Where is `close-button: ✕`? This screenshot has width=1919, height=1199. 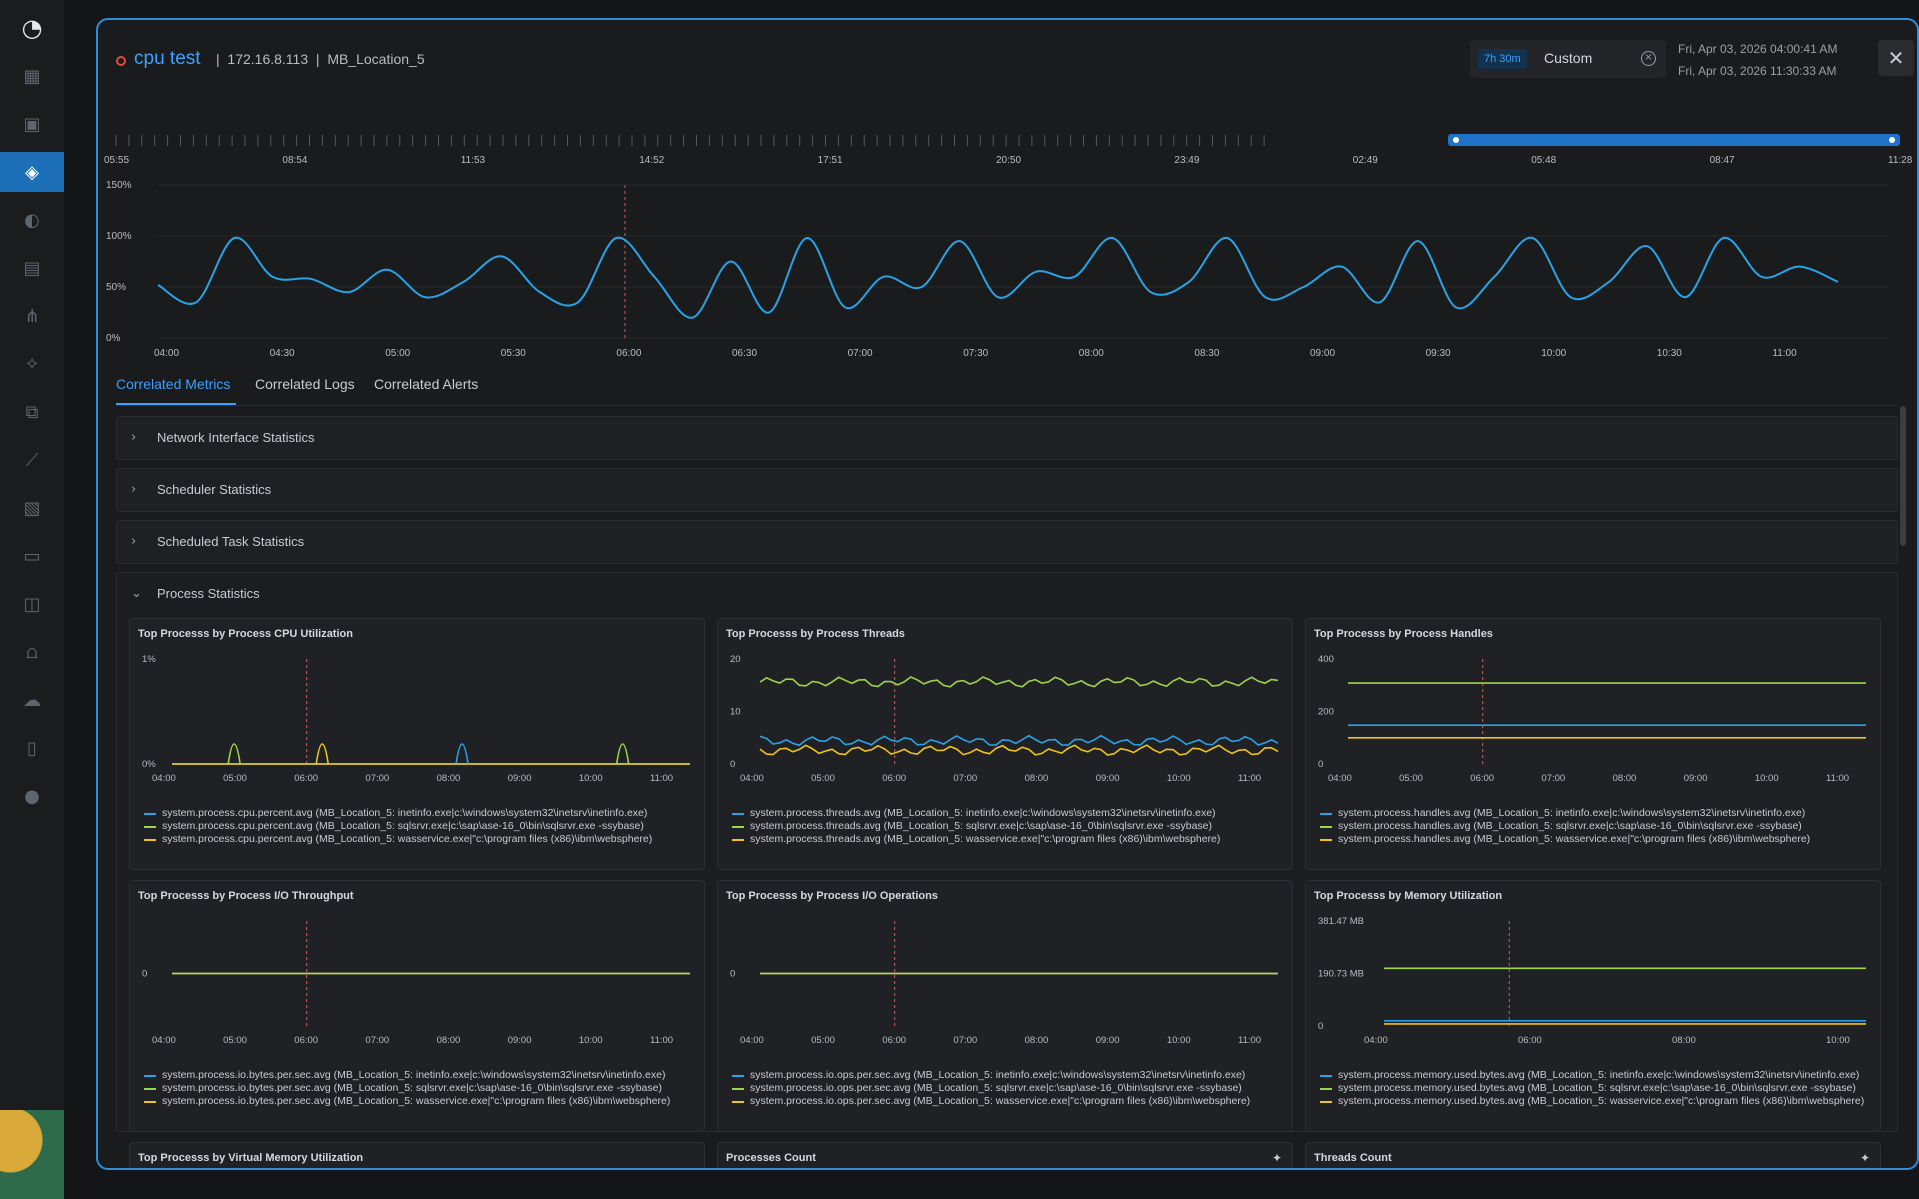 close-button: ✕ is located at coordinates (1896, 58).